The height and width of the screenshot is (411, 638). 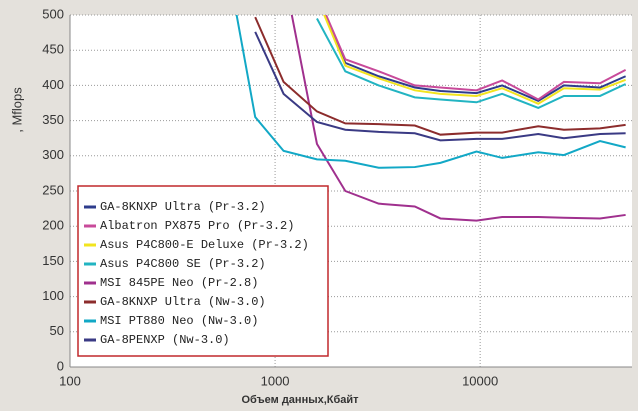 What do you see at coordinates (179, 321) in the screenshot?
I see `legend-label: MSI PT880 Neo (Nw-3.0)` at bounding box center [179, 321].